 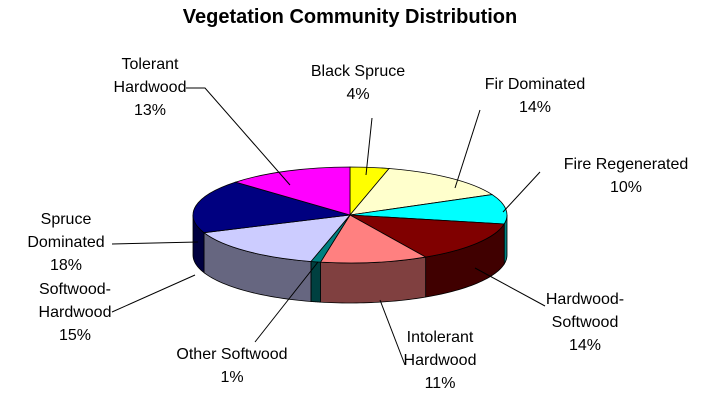 What do you see at coordinates (626, 164) in the screenshot?
I see `category-label: Fire Regenerated` at bounding box center [626, 164].